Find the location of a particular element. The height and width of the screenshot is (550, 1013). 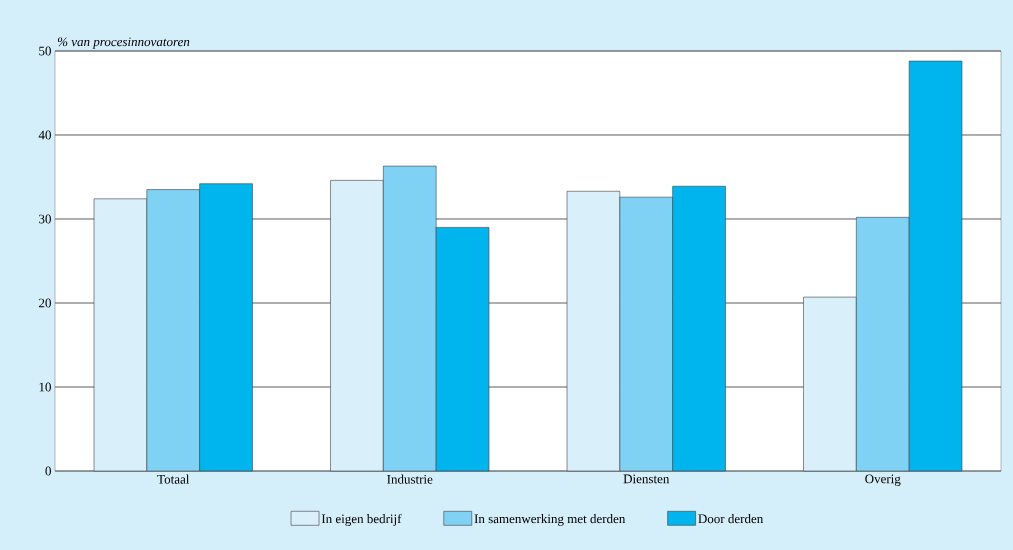

y-tick-label: 50 is located at coordinates (45, 51).